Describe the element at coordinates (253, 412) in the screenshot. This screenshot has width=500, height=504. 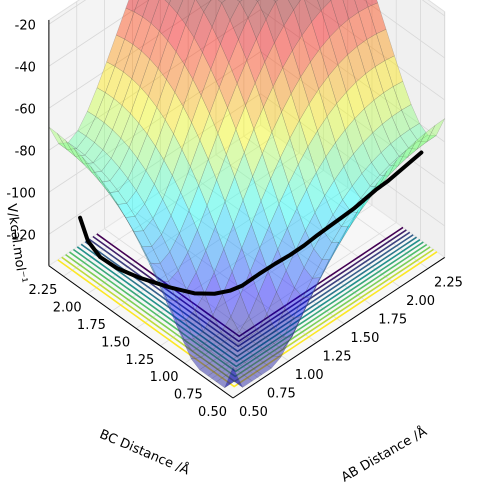
I see `ab-tick-label: 0.50` at that location.